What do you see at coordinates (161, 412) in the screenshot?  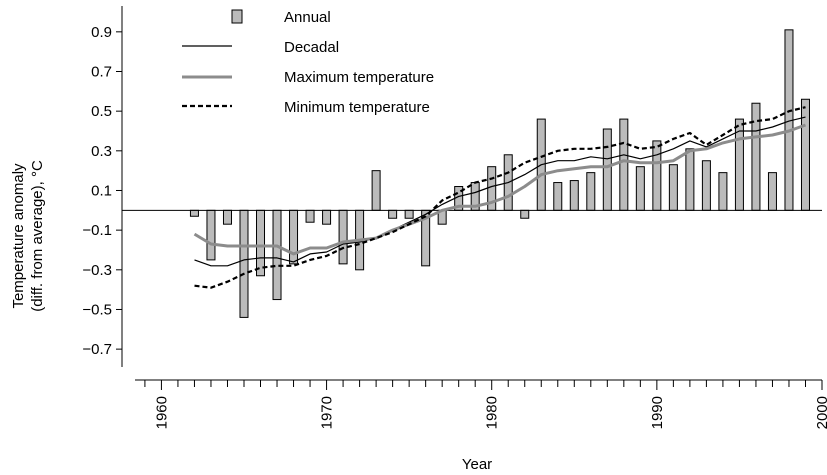 I see `x-tick-label: 1960` at bounding box center [161, 412].